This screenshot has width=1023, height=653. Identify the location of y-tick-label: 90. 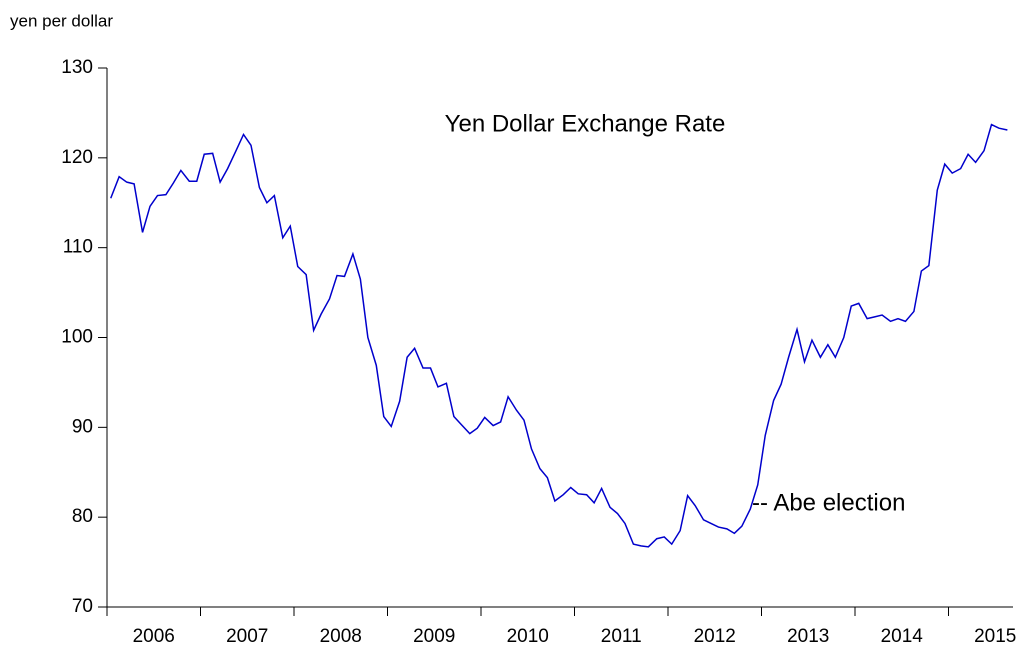
(82, 426).